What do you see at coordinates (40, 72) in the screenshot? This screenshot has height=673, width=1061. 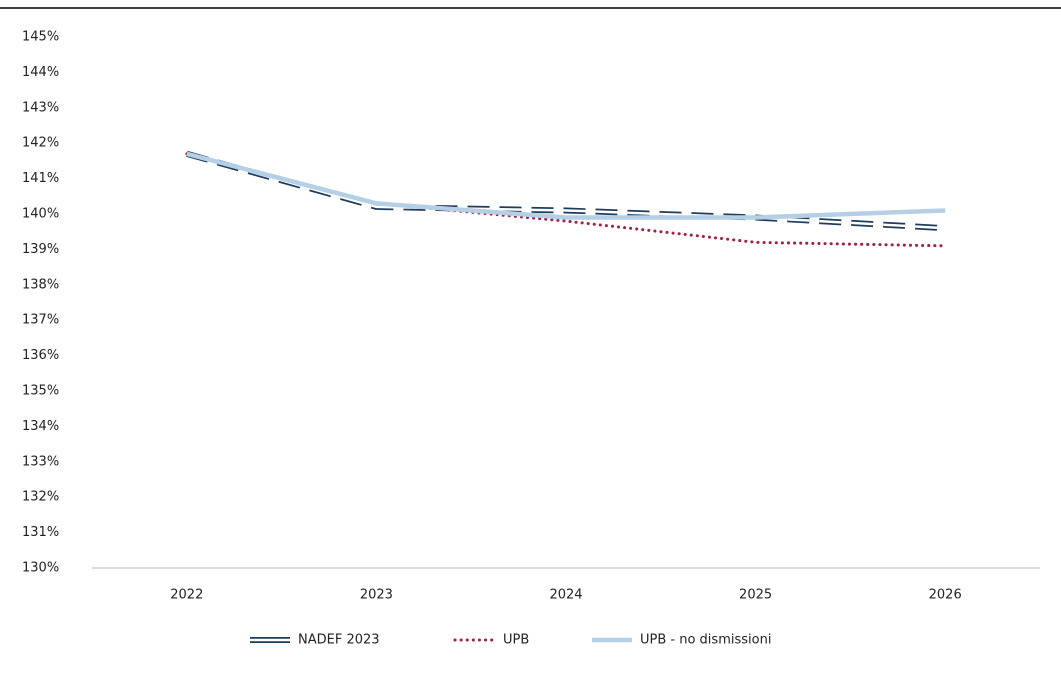 I see `y-tick-label: 144%` at bounding box center [40, 72].